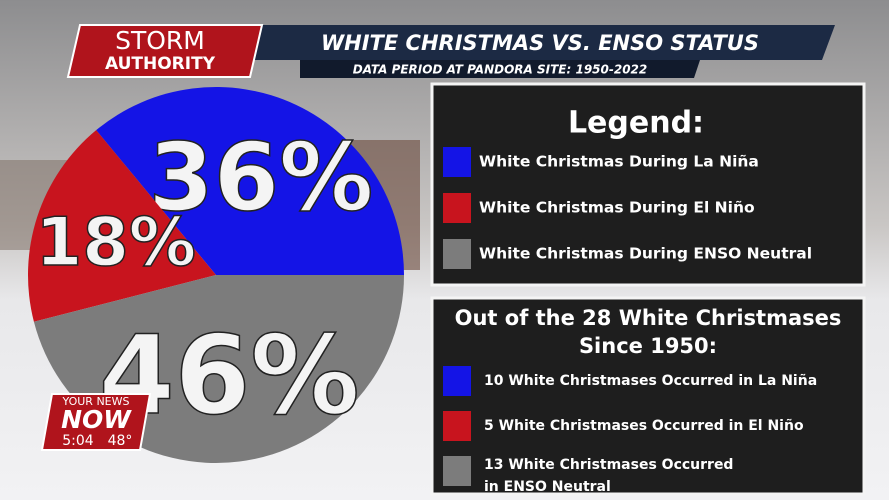 This screenshot has width=889, height=500. I want to click on temperature: 48°, so click(120, 441).